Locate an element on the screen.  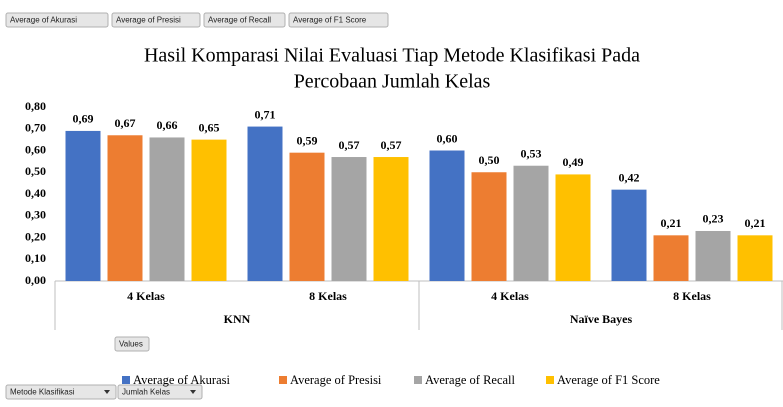
value-label: 0,53 is located at coordinates (531, 153).